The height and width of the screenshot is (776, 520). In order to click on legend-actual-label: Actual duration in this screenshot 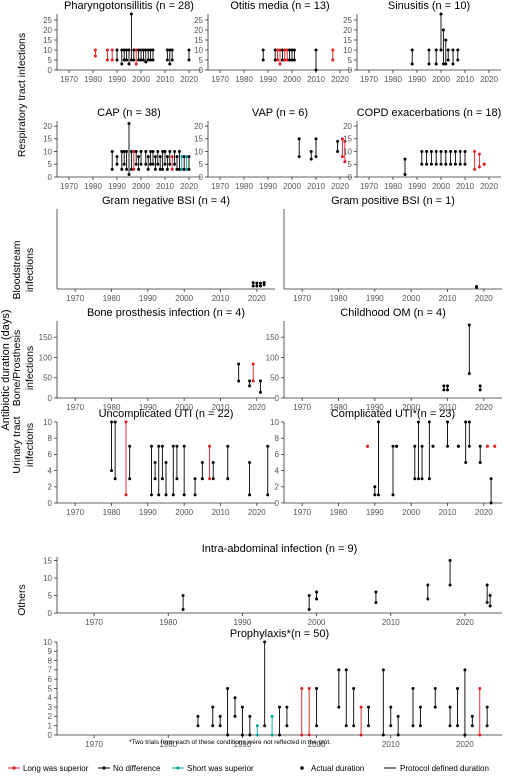, I will do `click(337, 768)`.